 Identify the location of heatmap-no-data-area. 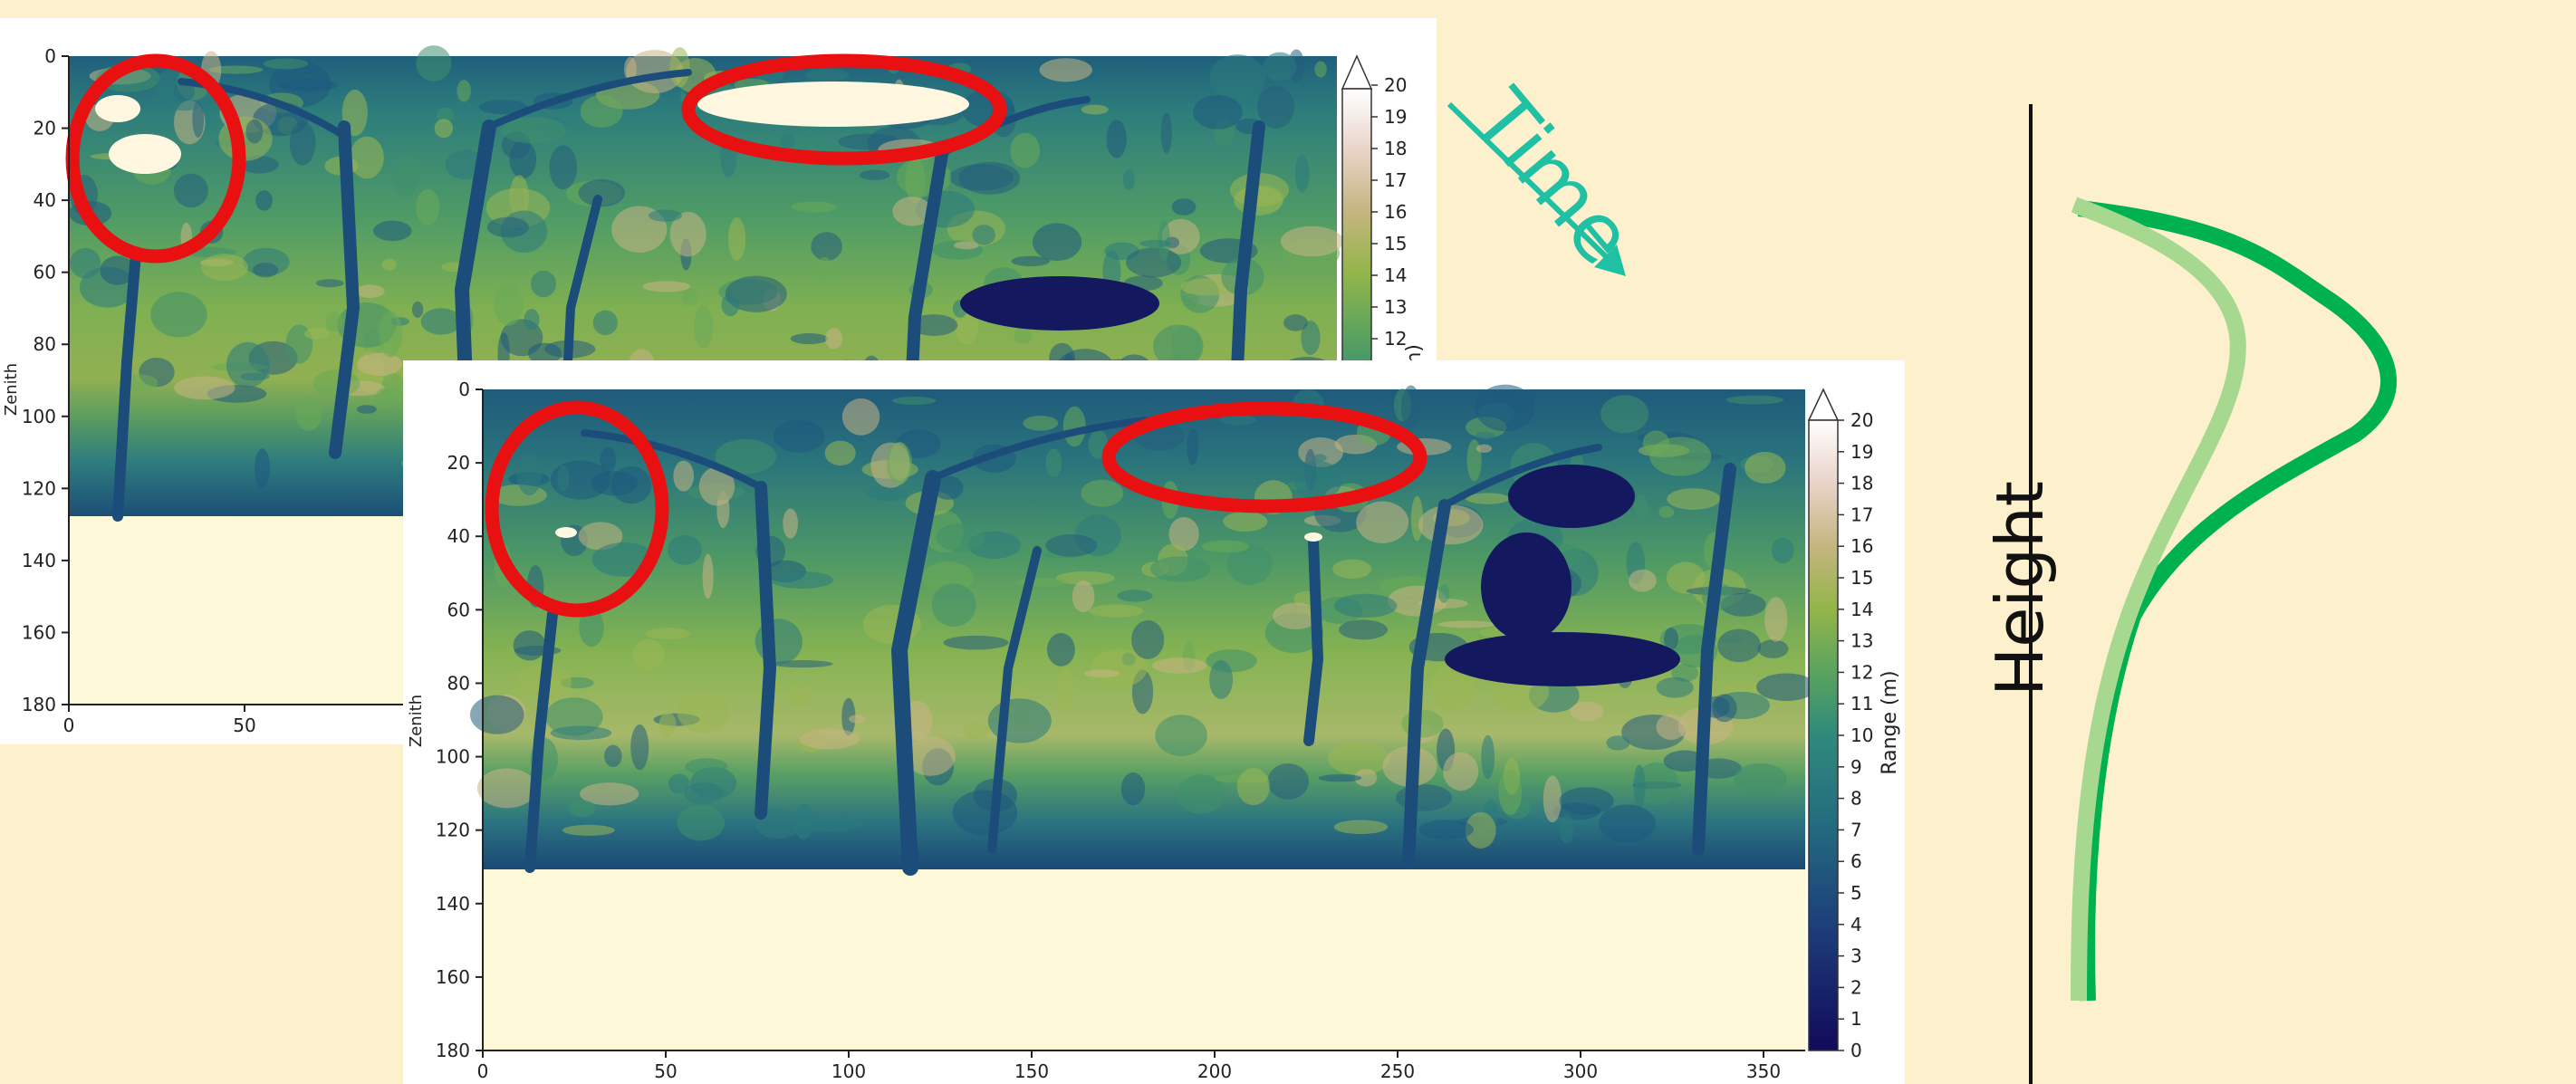
(1144, 959).